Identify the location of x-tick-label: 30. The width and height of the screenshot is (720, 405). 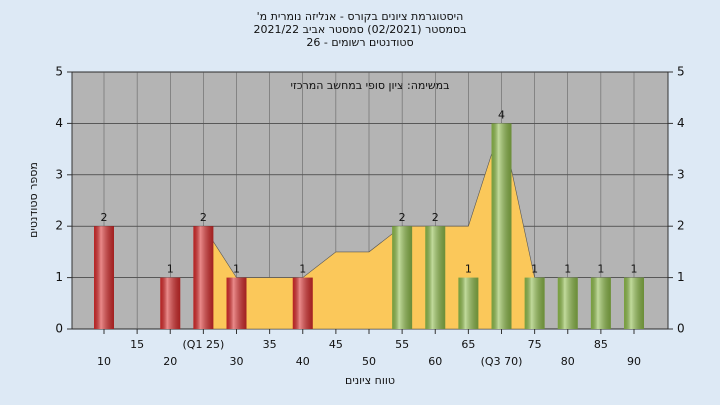
(237, 361).